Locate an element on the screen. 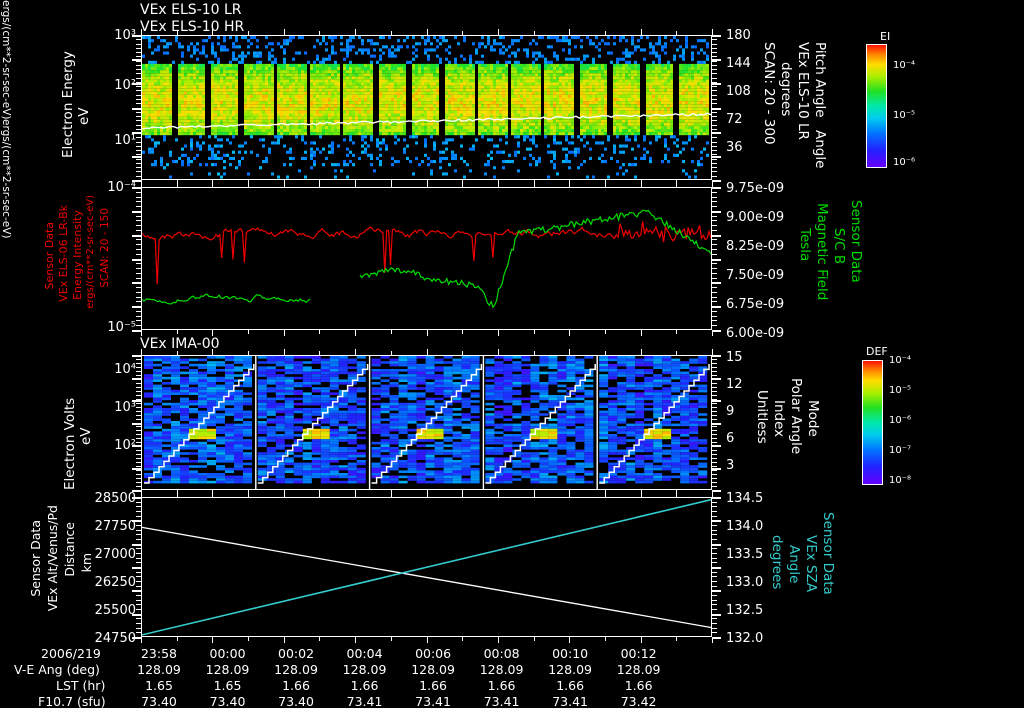  panel4-right-label-sza: VEx SZA is located at coordinates (811, 564).